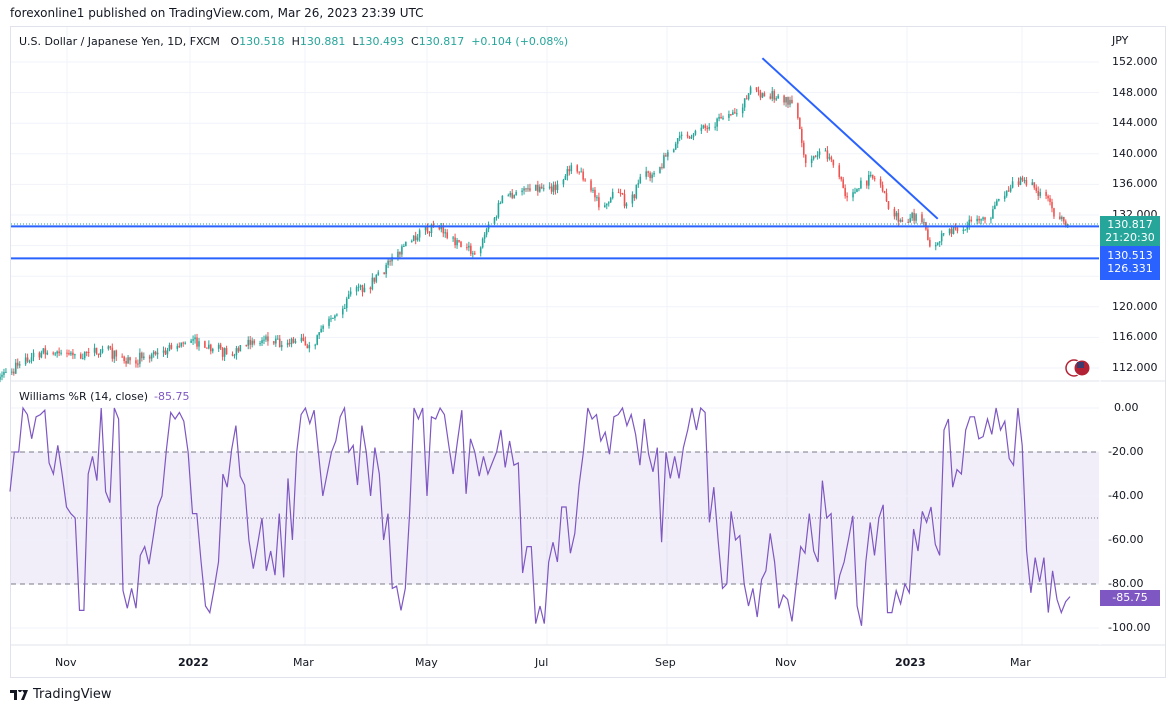 This screenshot has height=713, width=1176. What do you see at coordinates (19, 694) in the screenshot?
I see `tradingview-logo-icon` at bounding box center [19, 694].